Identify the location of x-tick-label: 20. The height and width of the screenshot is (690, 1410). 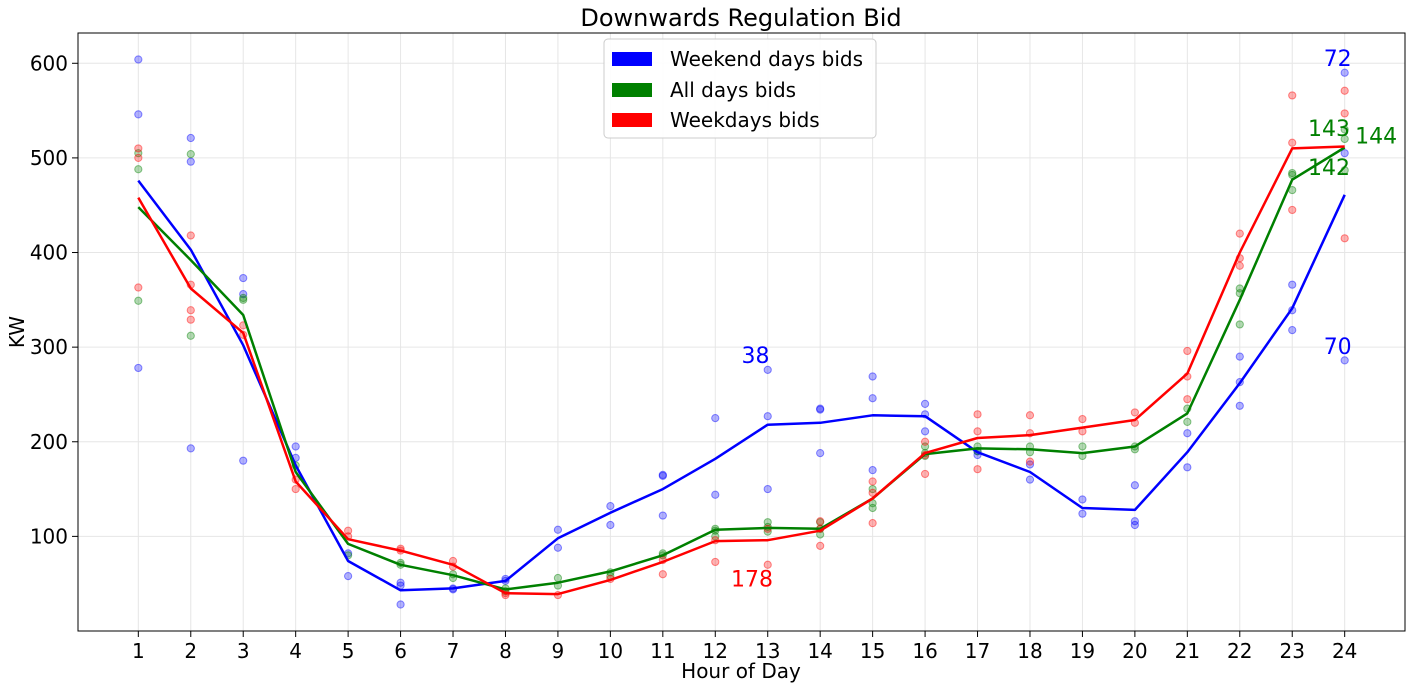
(1134, 651).